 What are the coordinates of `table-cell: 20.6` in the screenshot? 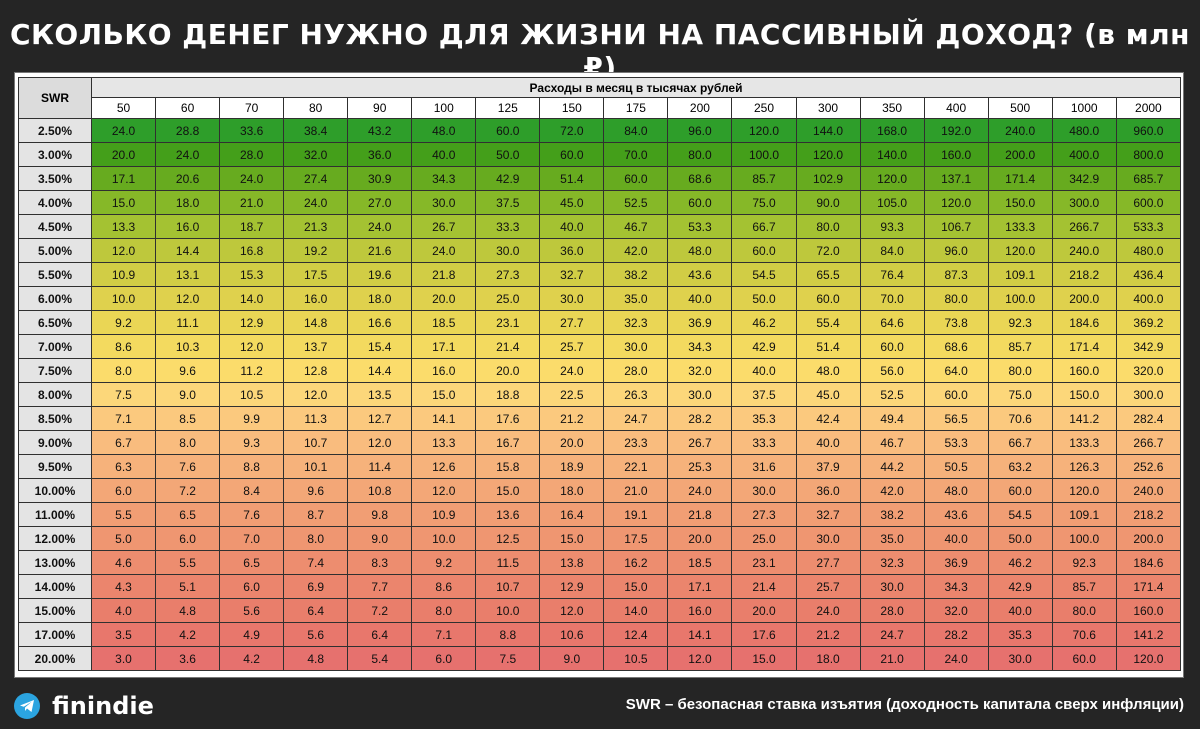 It's located at (188, 178).